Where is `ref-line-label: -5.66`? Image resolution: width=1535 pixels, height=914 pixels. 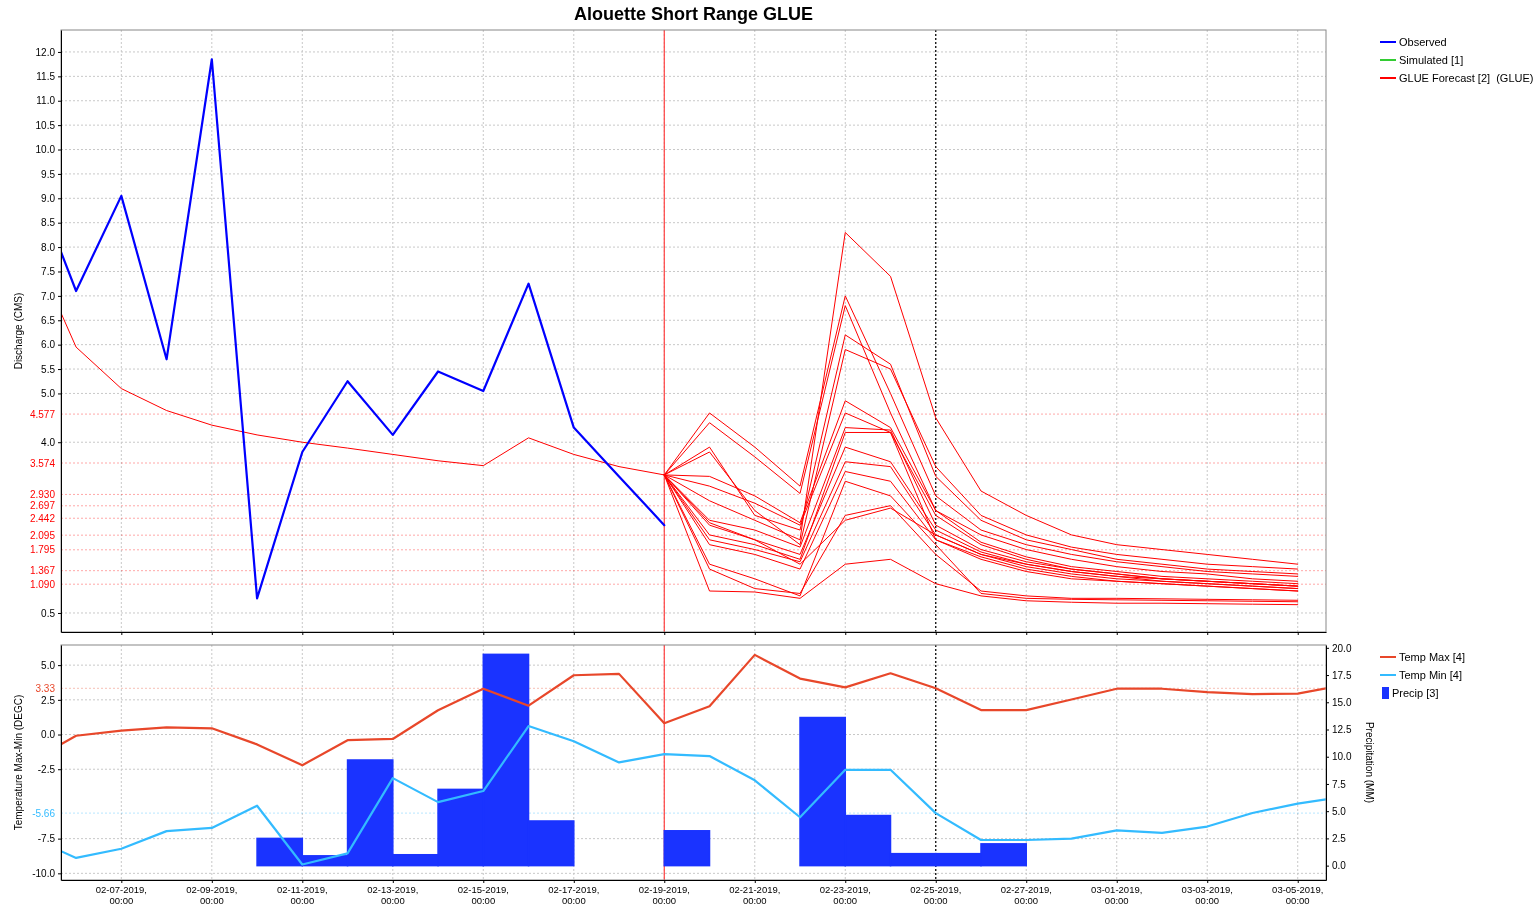 ref-line-label: -5.66 is located at coordinates (44, 813).